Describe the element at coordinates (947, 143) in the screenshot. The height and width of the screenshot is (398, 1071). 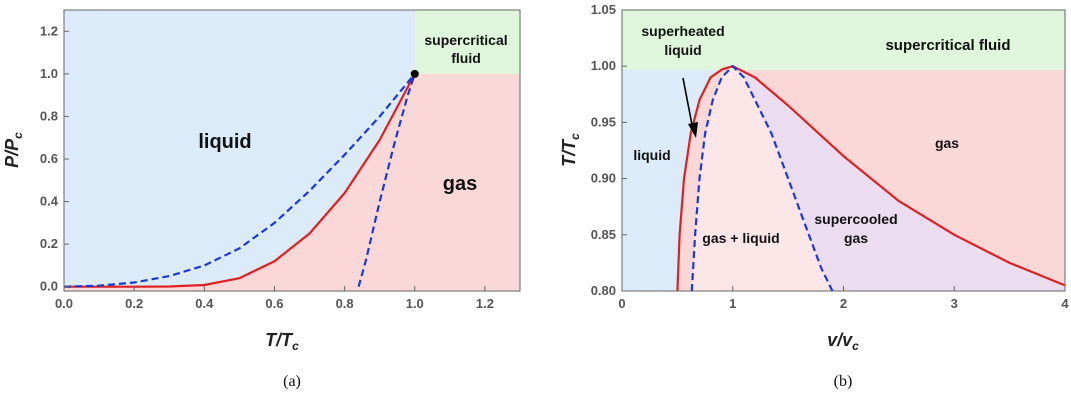
I see `gas-region-label-b: gas` at that location.